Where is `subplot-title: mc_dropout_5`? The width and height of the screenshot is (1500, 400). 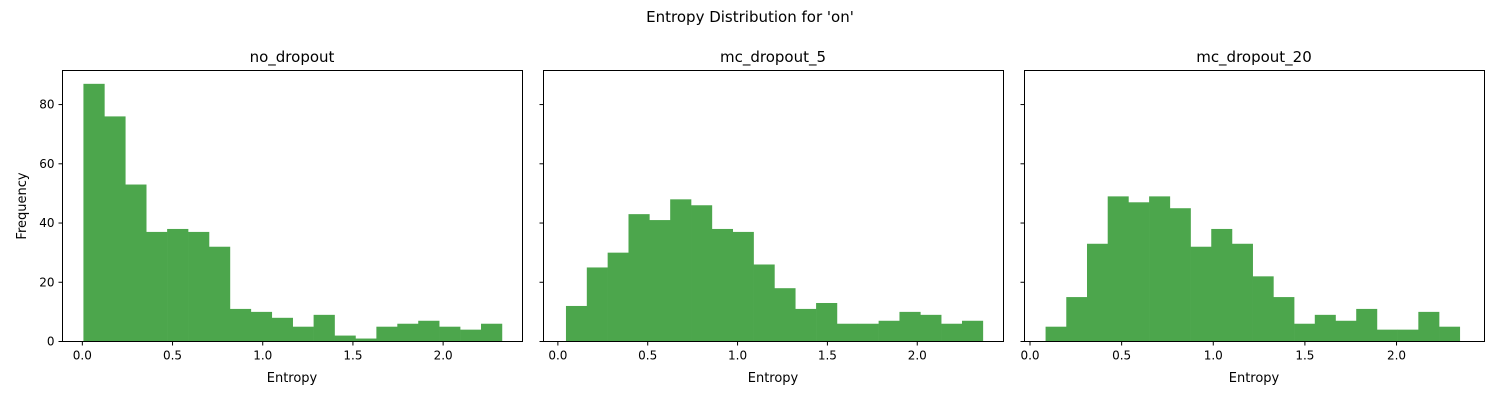 subplot-title: mc_dropout_5 is located at coordinates (773, 57).